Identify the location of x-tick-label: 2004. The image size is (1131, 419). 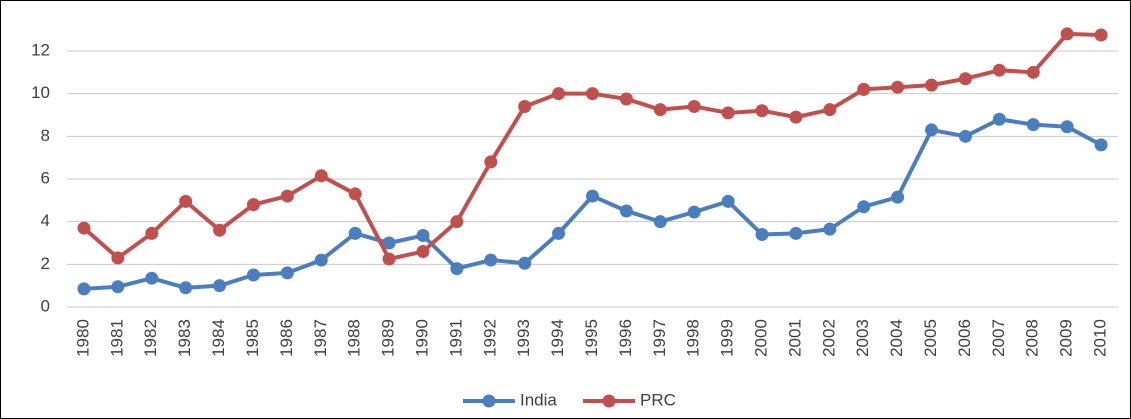
(896, 338).